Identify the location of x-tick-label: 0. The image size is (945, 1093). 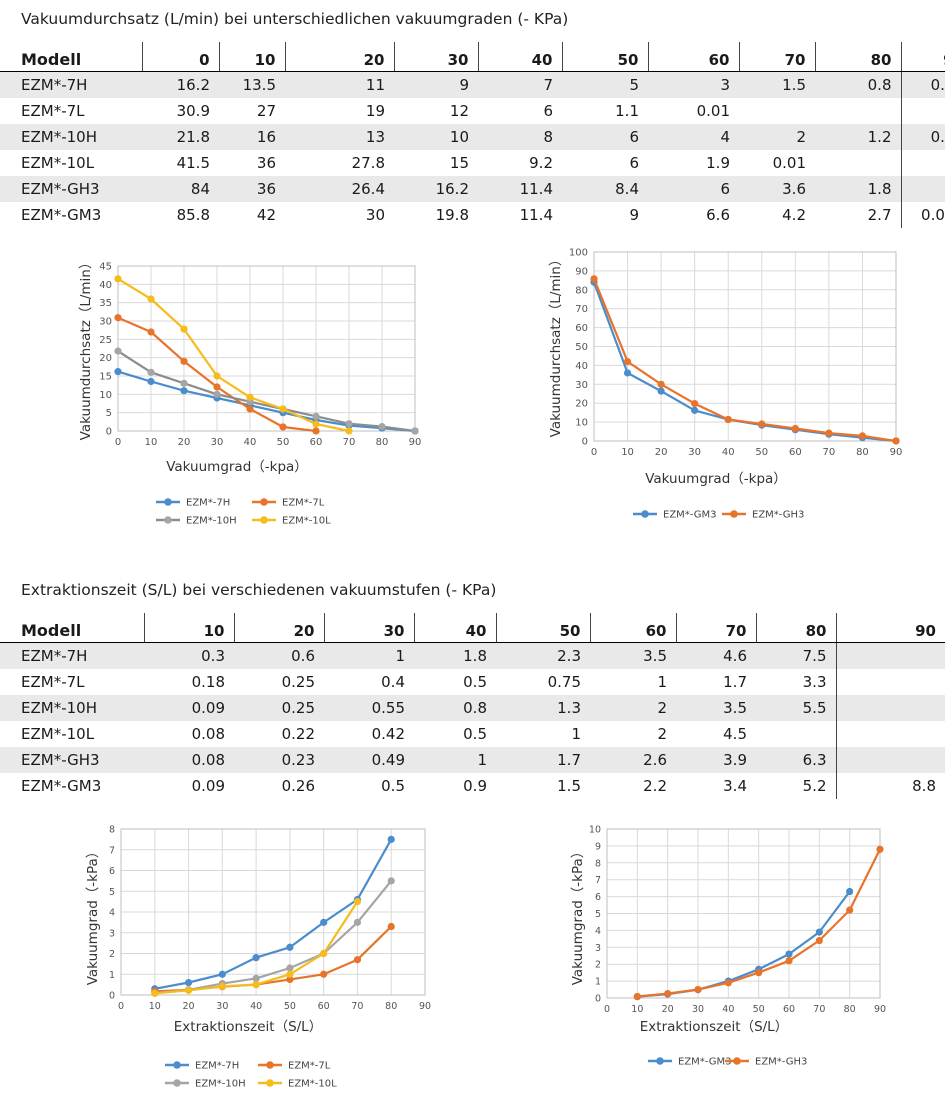
(118, 442).